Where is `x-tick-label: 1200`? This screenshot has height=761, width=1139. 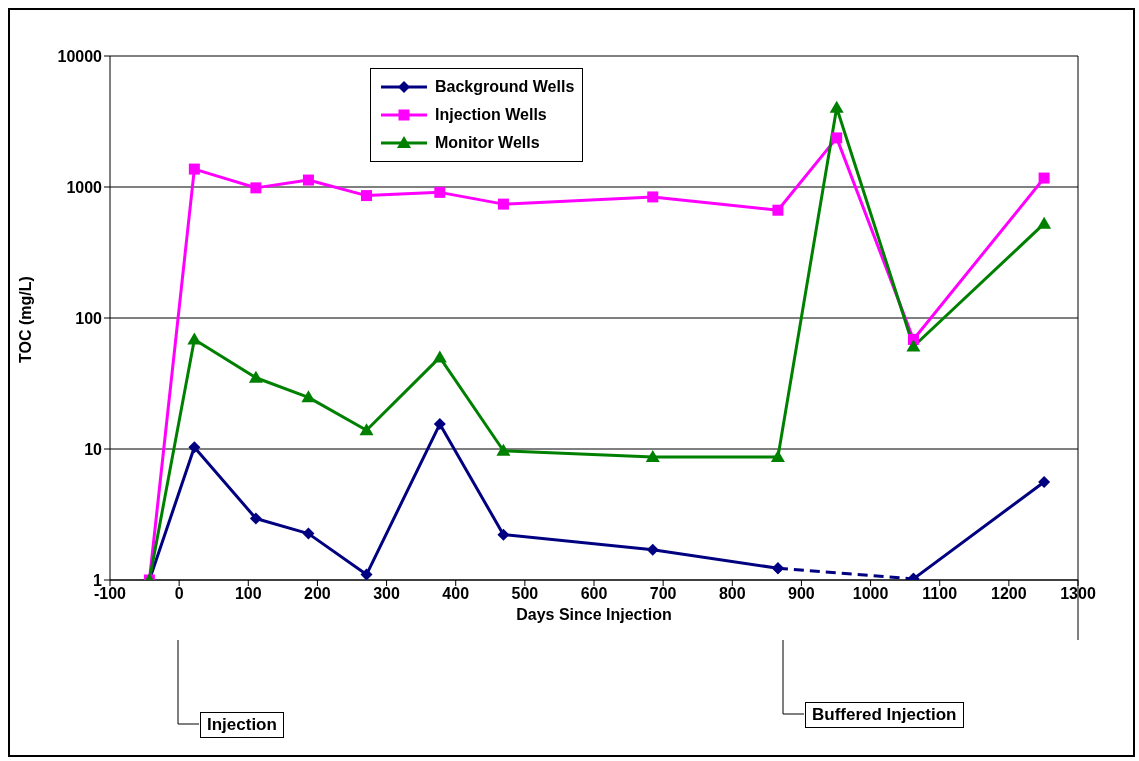 x-tick-label: 1200 is located at coordinates (1009, 594).